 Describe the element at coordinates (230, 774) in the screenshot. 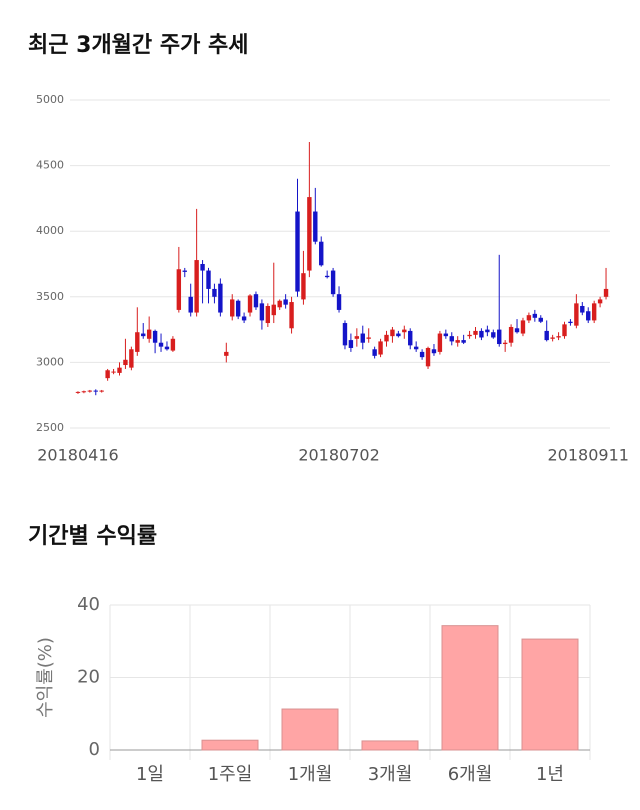

I see `x-tick-label: 1주일` at that location.